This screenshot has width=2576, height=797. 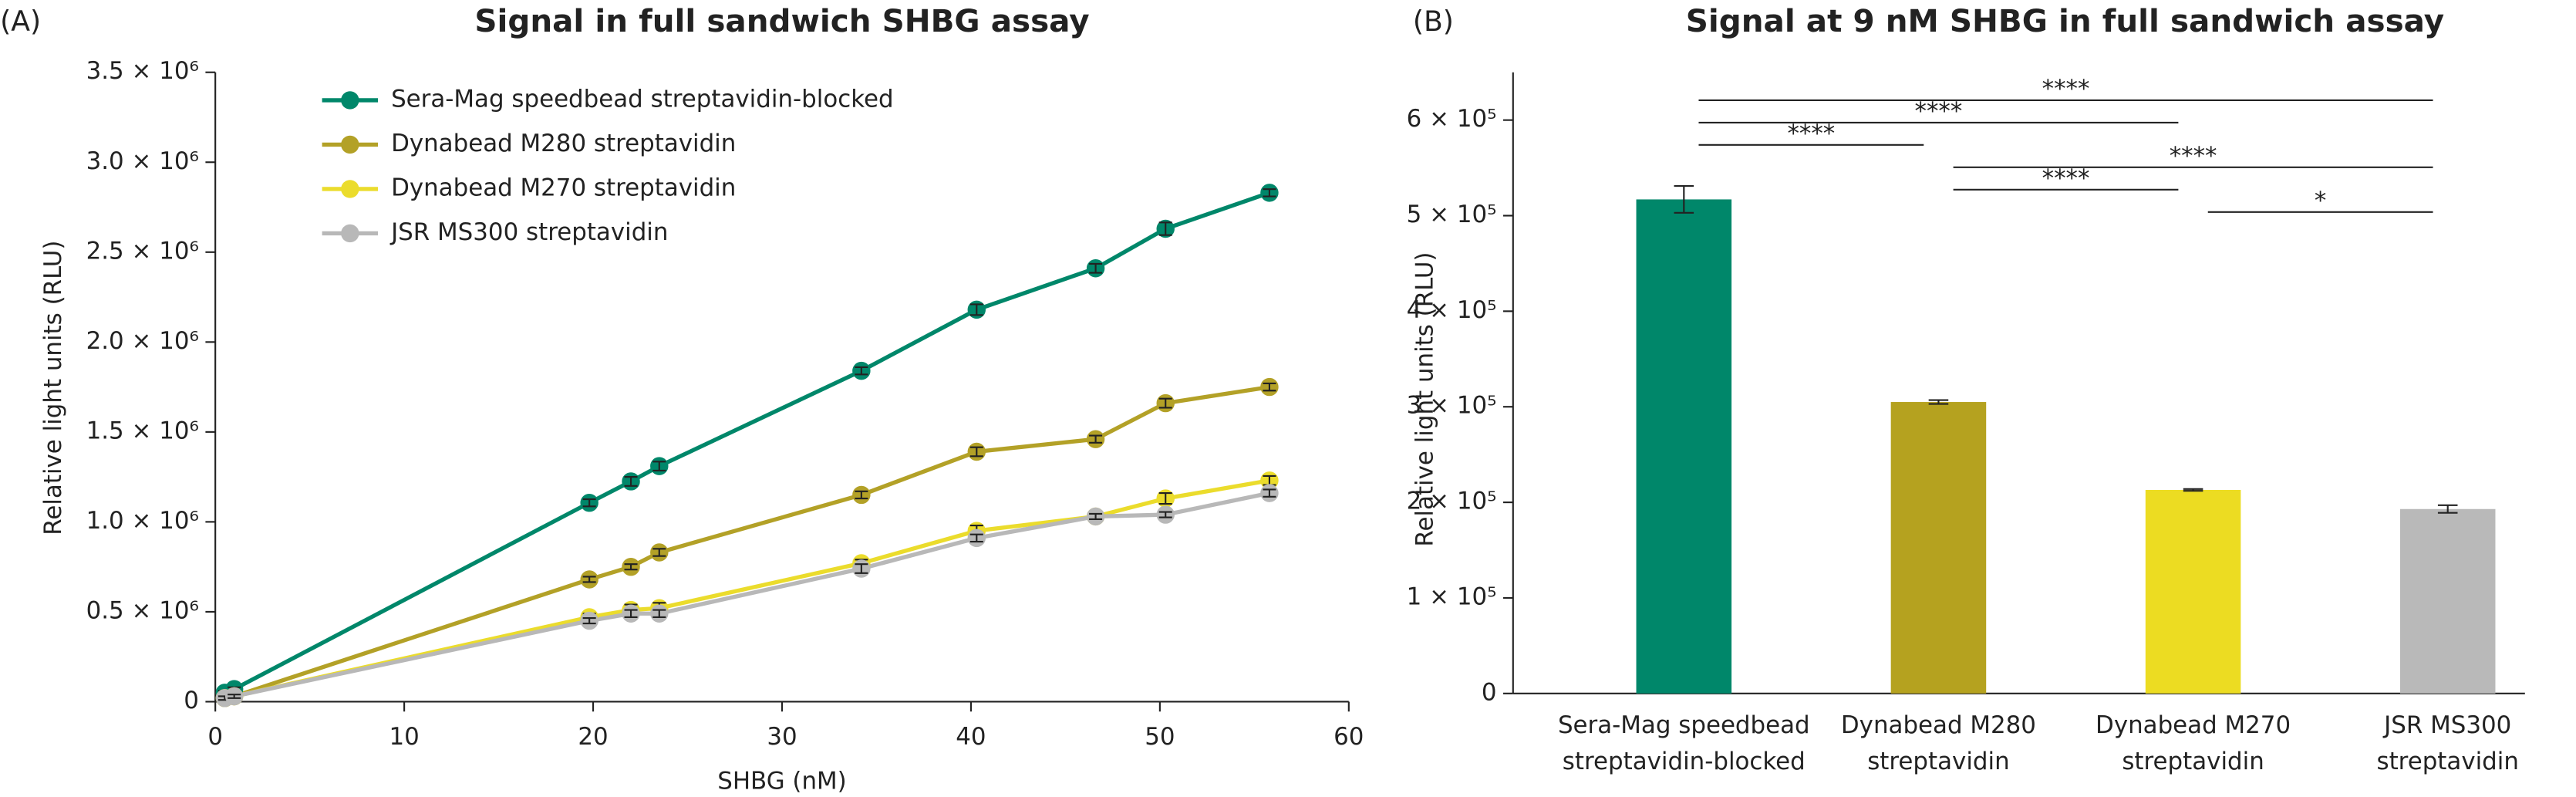 What do you see at coordinates (1452, 214) in the screenshot?
I see `y-tick-label: 5 × 10⁵` at bounding box center [1452, 214].